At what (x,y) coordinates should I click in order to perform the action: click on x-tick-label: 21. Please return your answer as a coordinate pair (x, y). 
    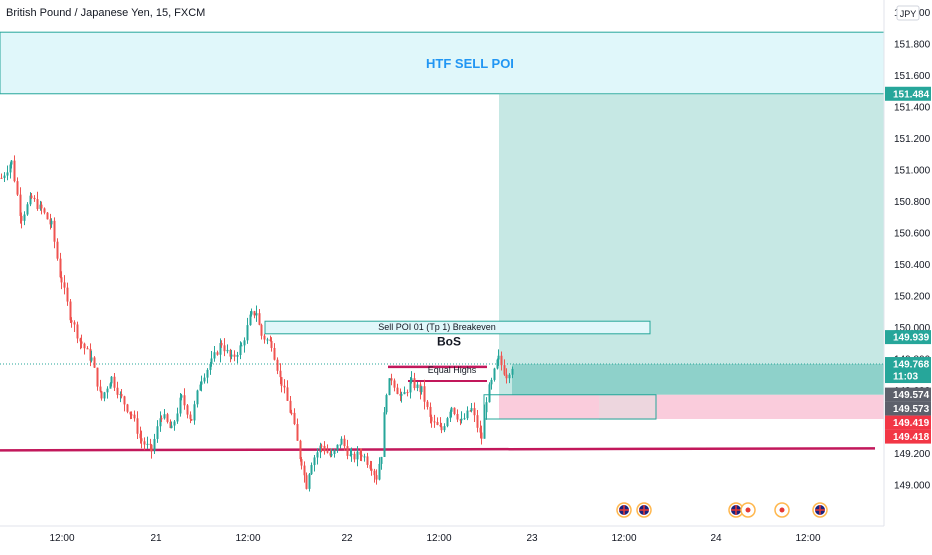
    Looking at the image, I should click on (156, 538).